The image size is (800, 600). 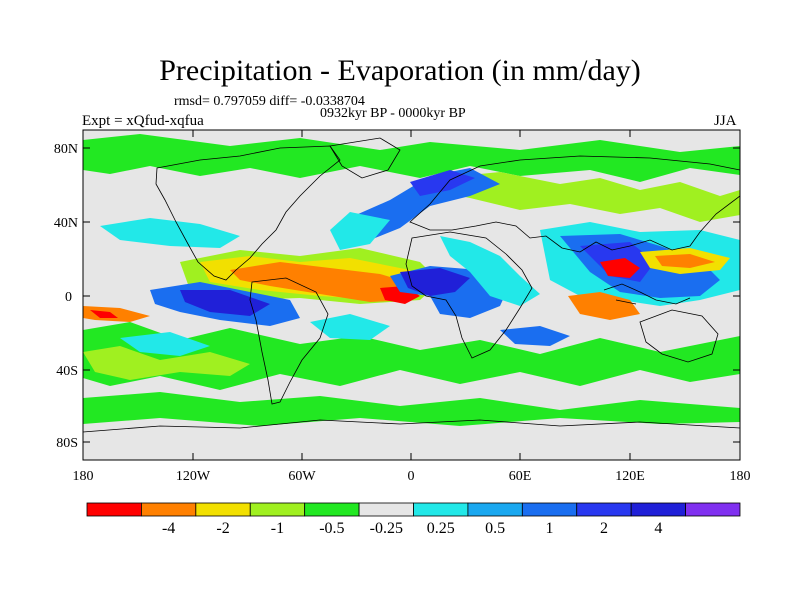 What do you see at coordinates (277, 528) in the screenshot?
I see `colorbar-label: -1` at bounding box center [277, 528].